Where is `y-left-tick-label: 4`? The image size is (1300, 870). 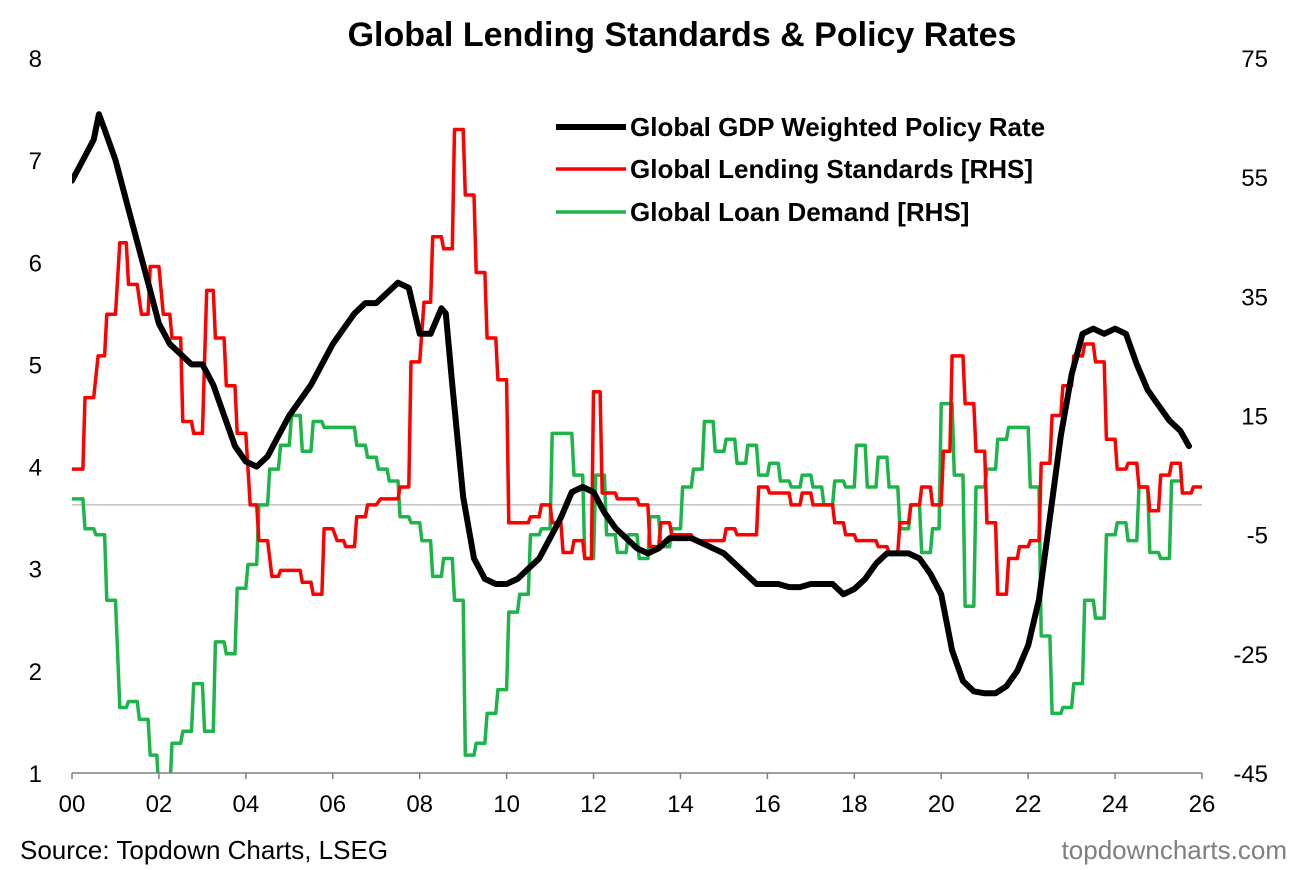
y-left-tick-label: 4 is located at coordinates (35, 468).